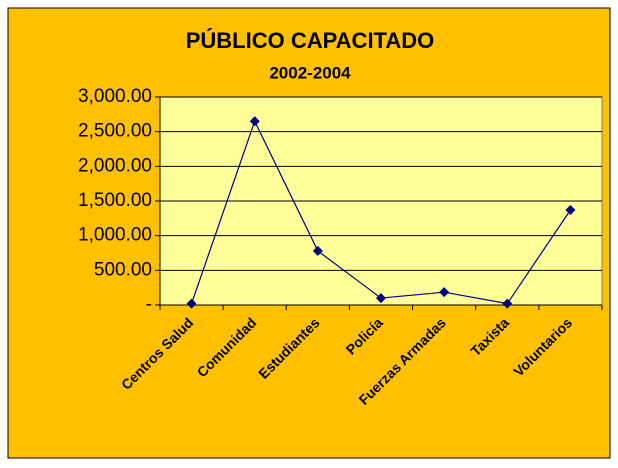 The image size is (618, 468). Describe the element at coordinates (115, 96) in the screenshot. I see `y-tick-label: 3,000.00` at that location.